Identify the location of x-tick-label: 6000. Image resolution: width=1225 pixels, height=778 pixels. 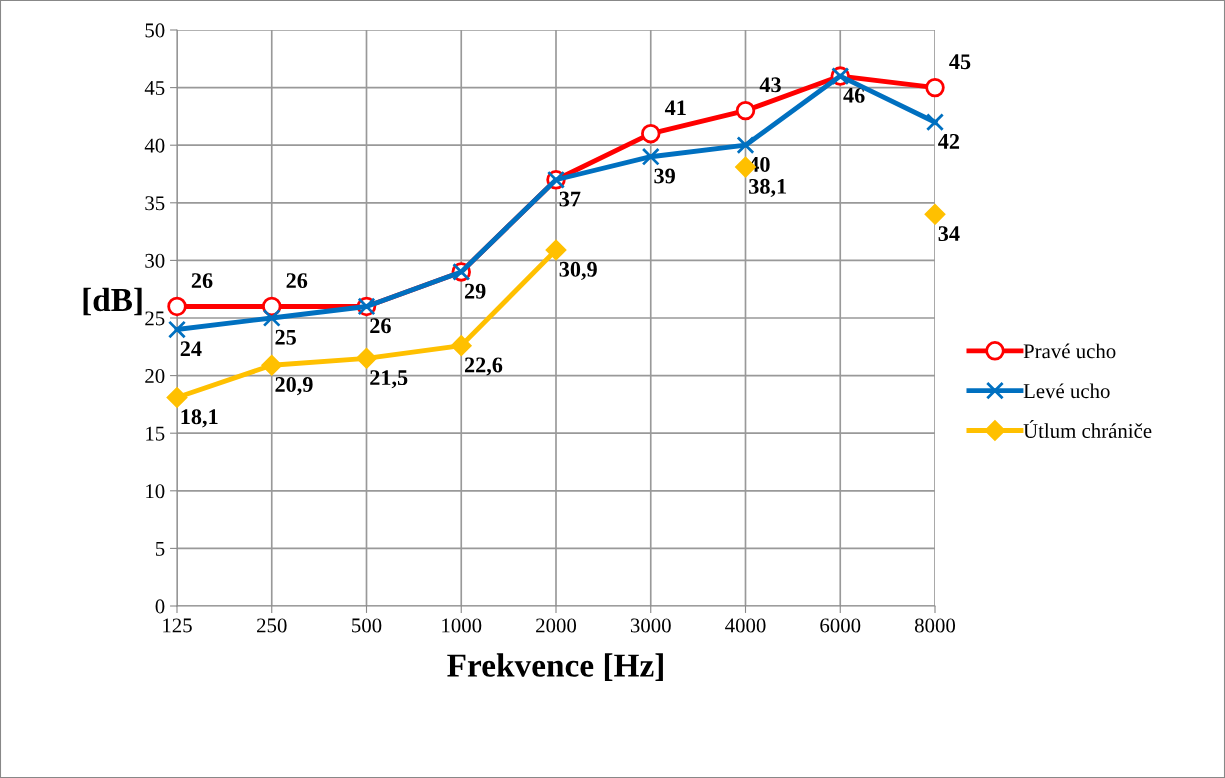
(840, 625).